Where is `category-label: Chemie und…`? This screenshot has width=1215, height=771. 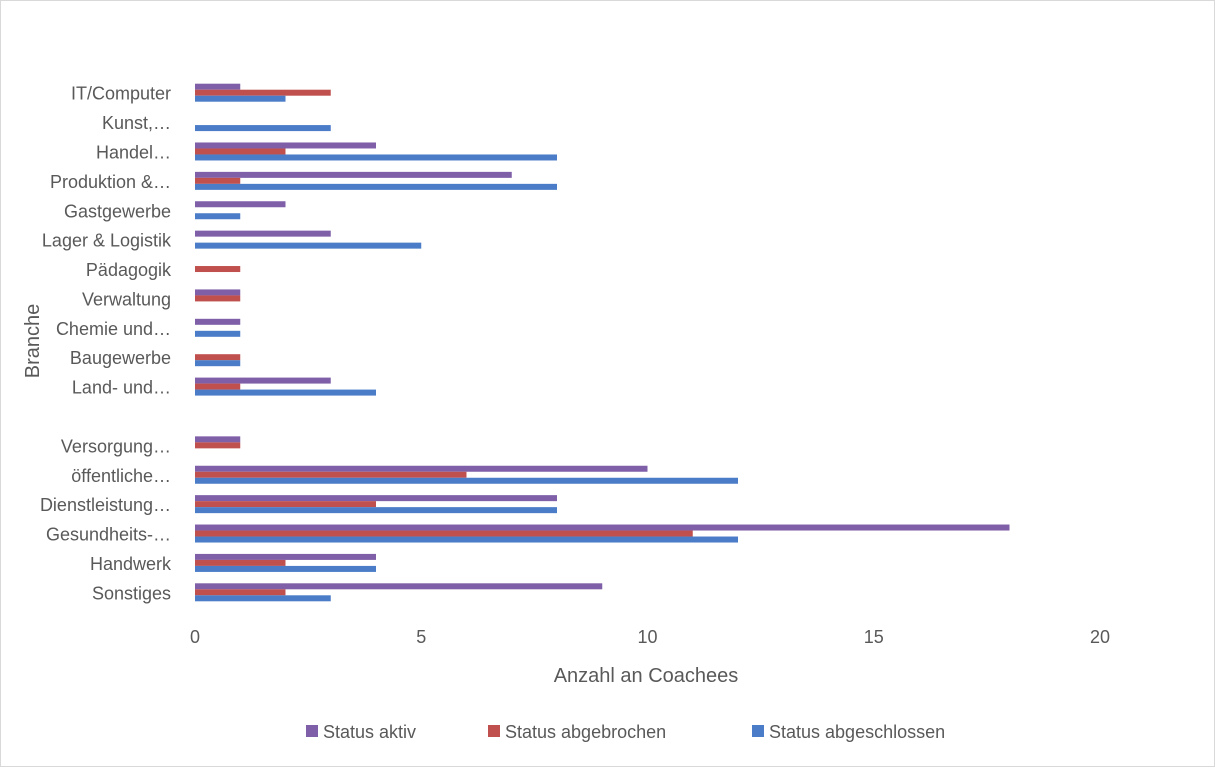
category-label: Chemie und… is located at coordinates (113, 329).